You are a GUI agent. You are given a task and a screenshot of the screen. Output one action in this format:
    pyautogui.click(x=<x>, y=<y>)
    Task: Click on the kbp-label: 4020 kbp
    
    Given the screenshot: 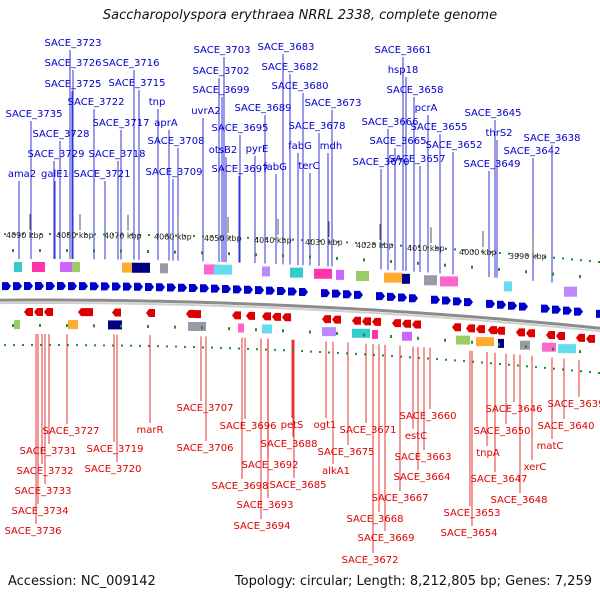 What is the action you would take?
    pyautogui.click(x=375, y=245)
    